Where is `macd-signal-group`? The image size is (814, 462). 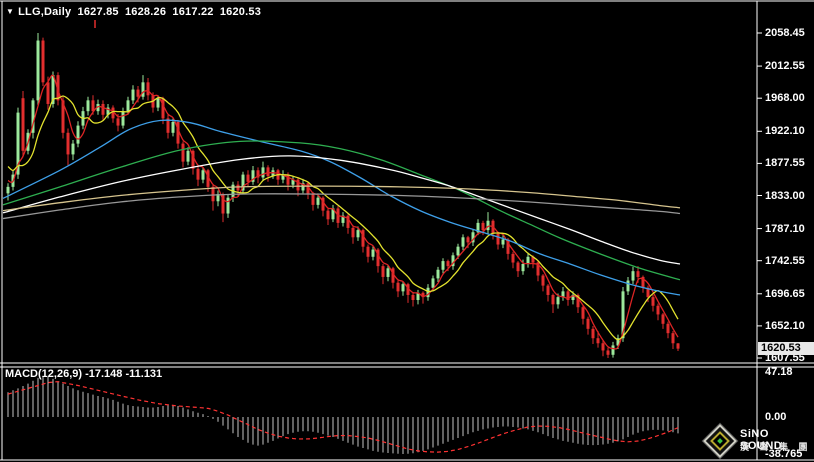
macd-signal-group is located at coordinates (343, 417).